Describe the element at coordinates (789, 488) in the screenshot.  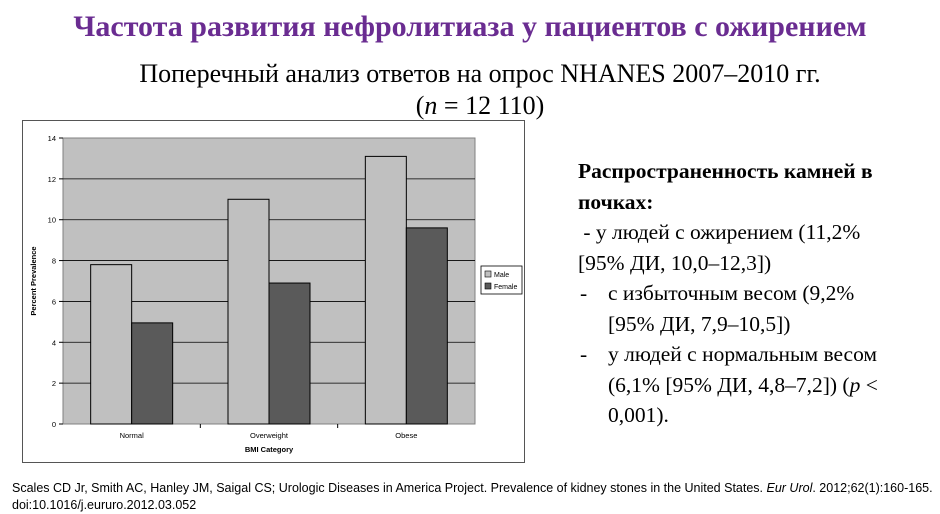
I see `citation-journal: Eur Urol` at that location.